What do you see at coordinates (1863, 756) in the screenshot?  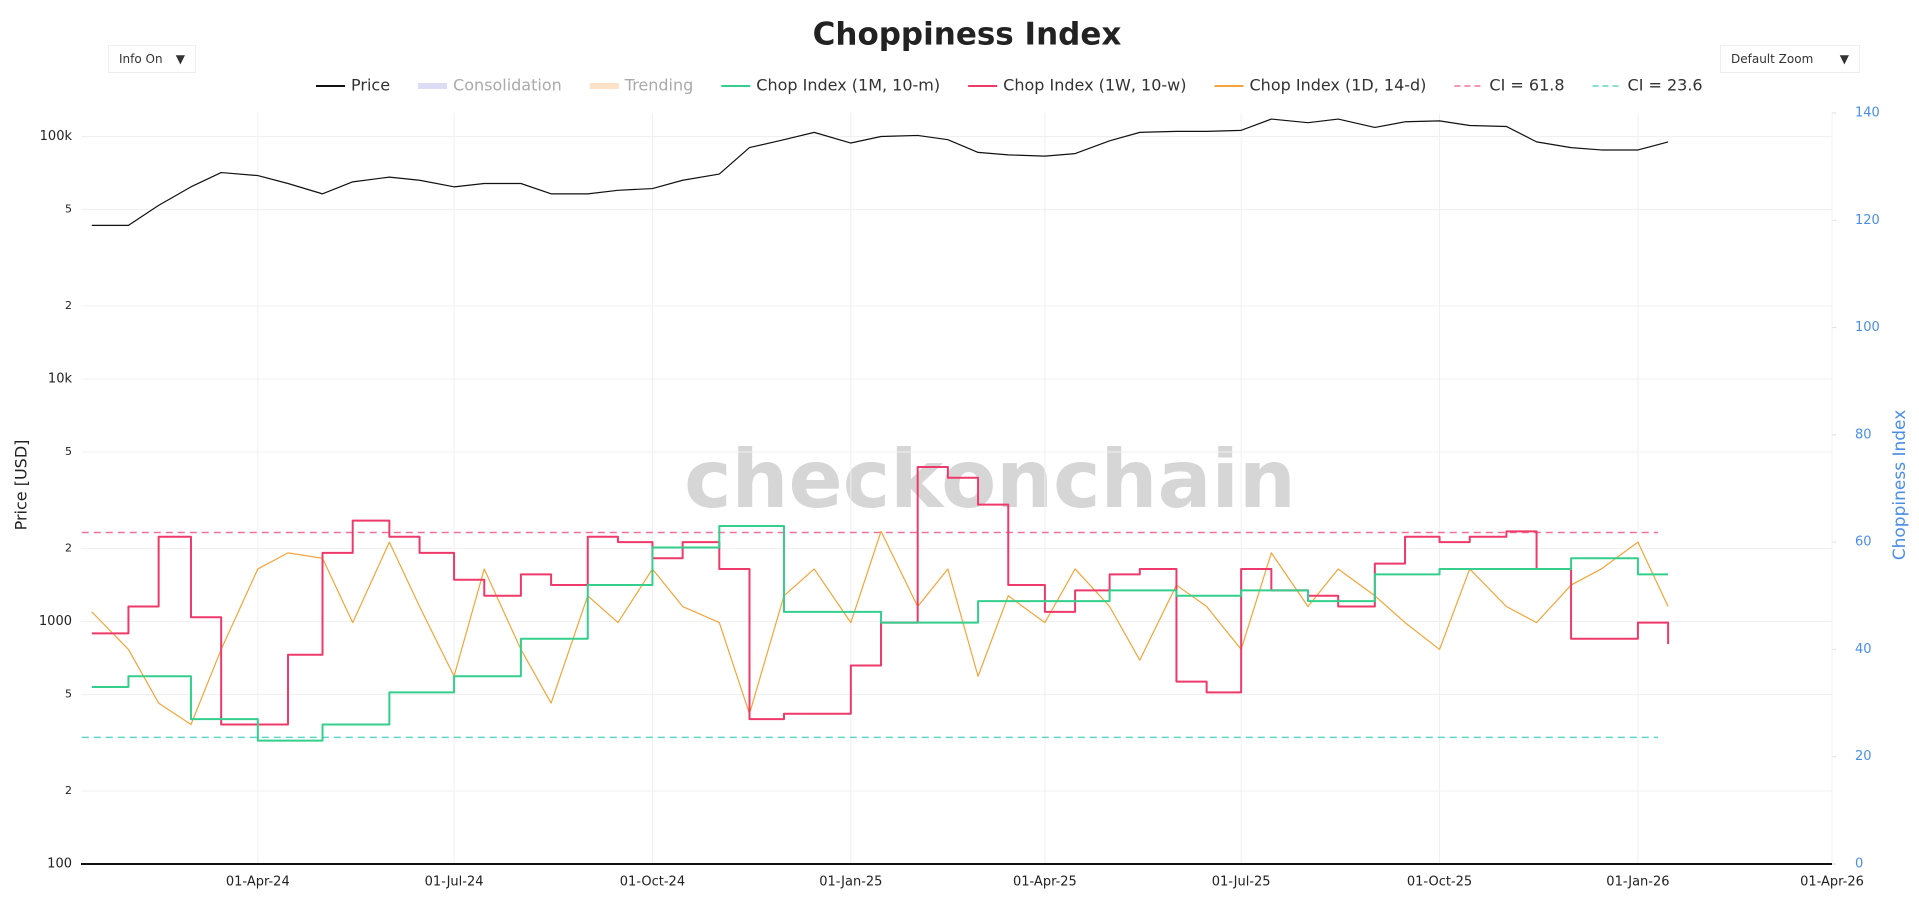 I see `y2-tick-label: 20` at bounding box center [1863, 756].